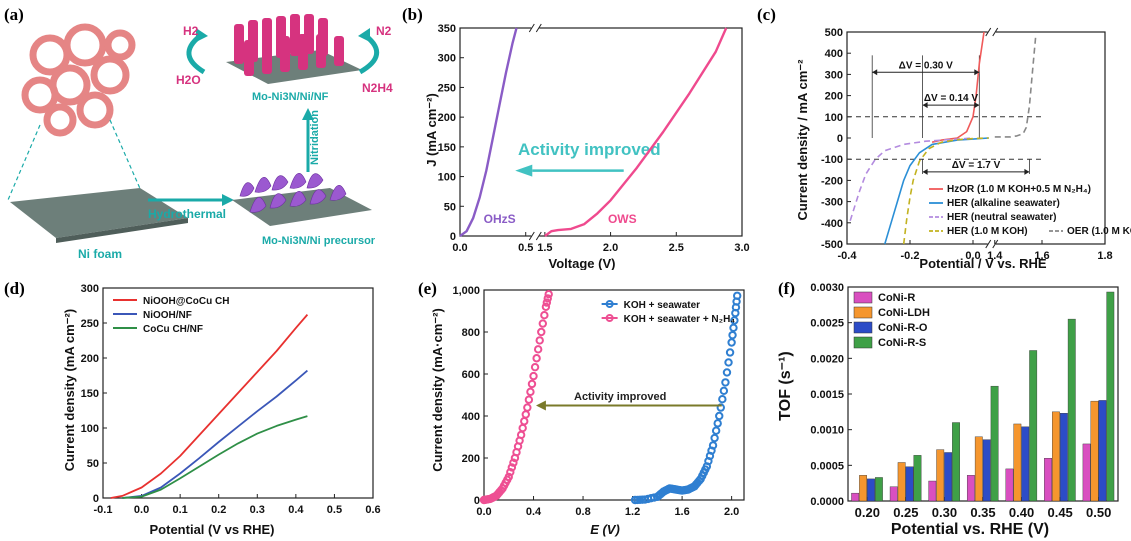  What do you see at coordinates (466, 291) in the screenshot?
I see `y-tick-label: 1,000` at bounding box center [466, 291].